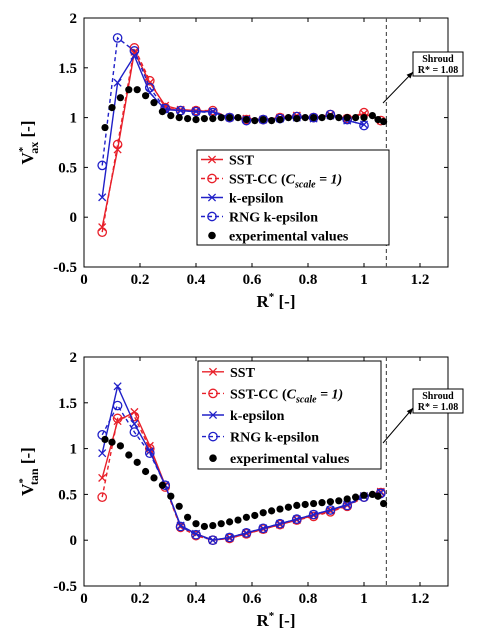 This screenshot has height=638, width=478. Describe the element at coordinates (74, 358) in the screenshot. I see `y-tick-label: 2` at that location.